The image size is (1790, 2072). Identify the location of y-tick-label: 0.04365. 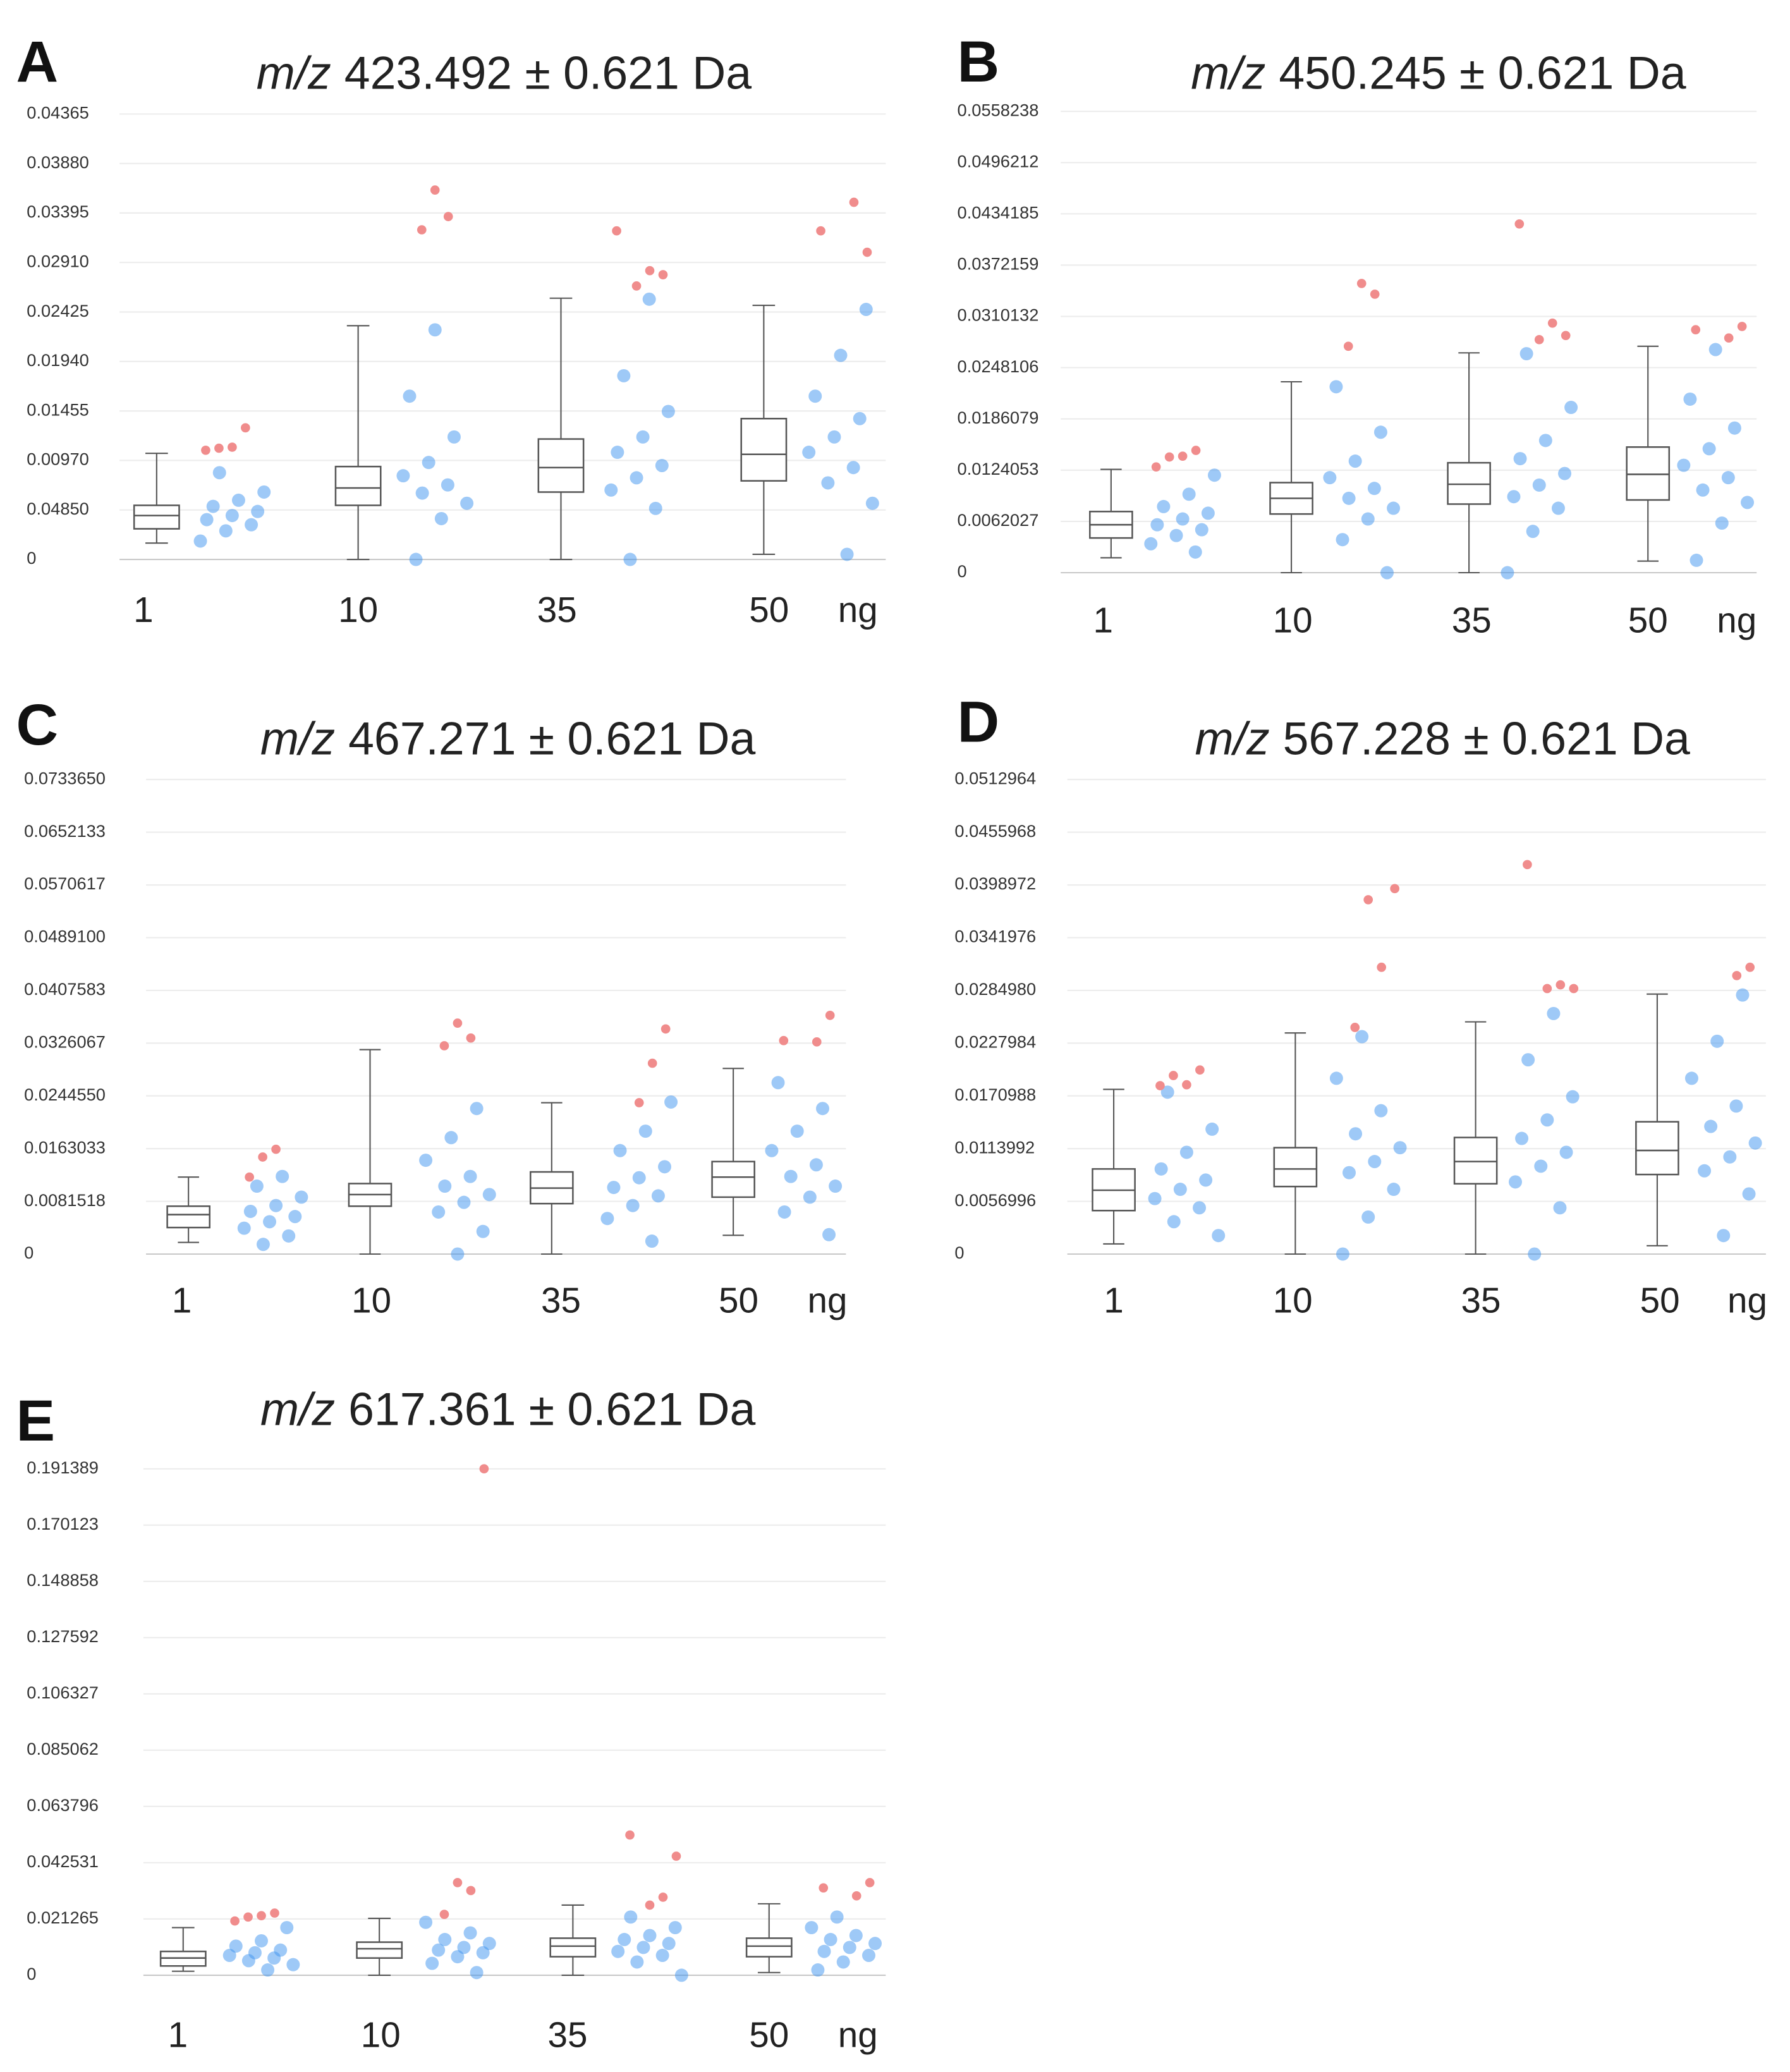
(58, 113).